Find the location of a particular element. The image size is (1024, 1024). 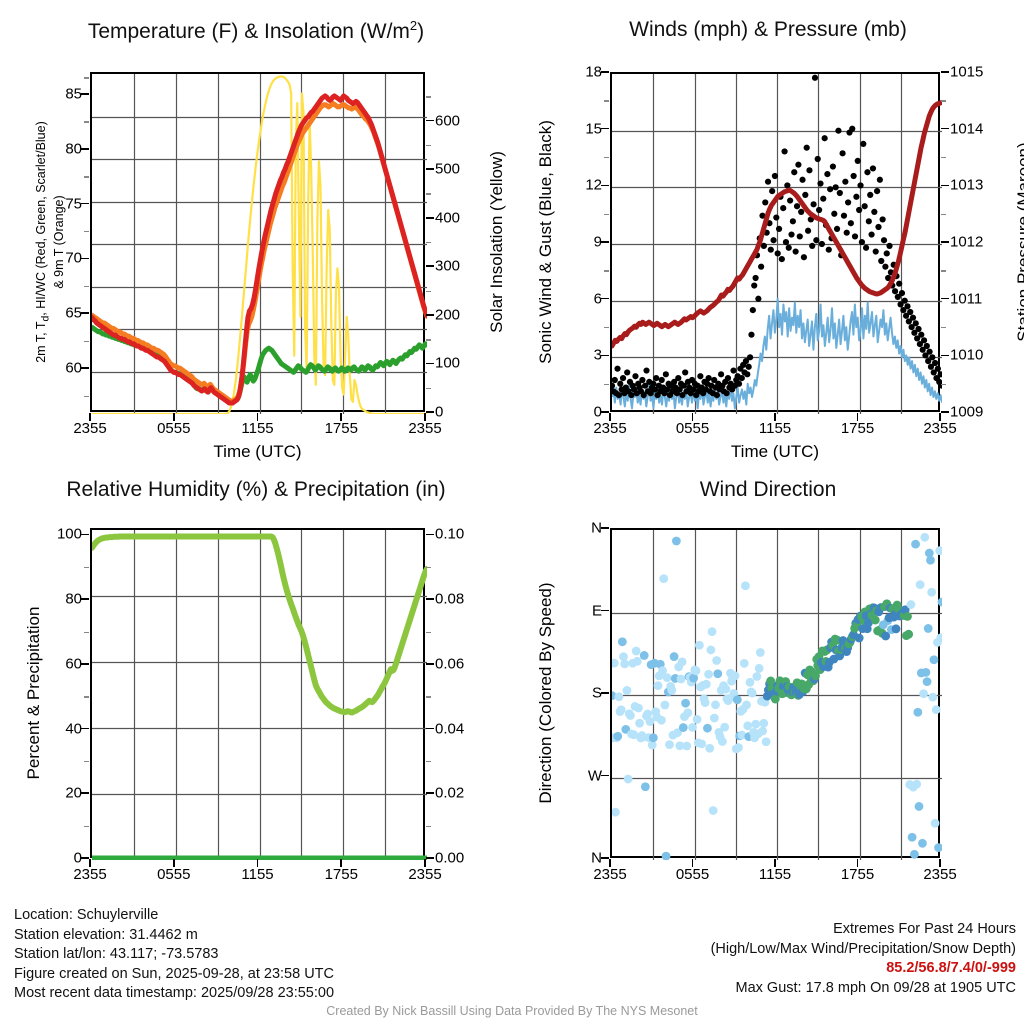

y-axis-right-tick-label: 1010 is located at coordinates (967, 355).